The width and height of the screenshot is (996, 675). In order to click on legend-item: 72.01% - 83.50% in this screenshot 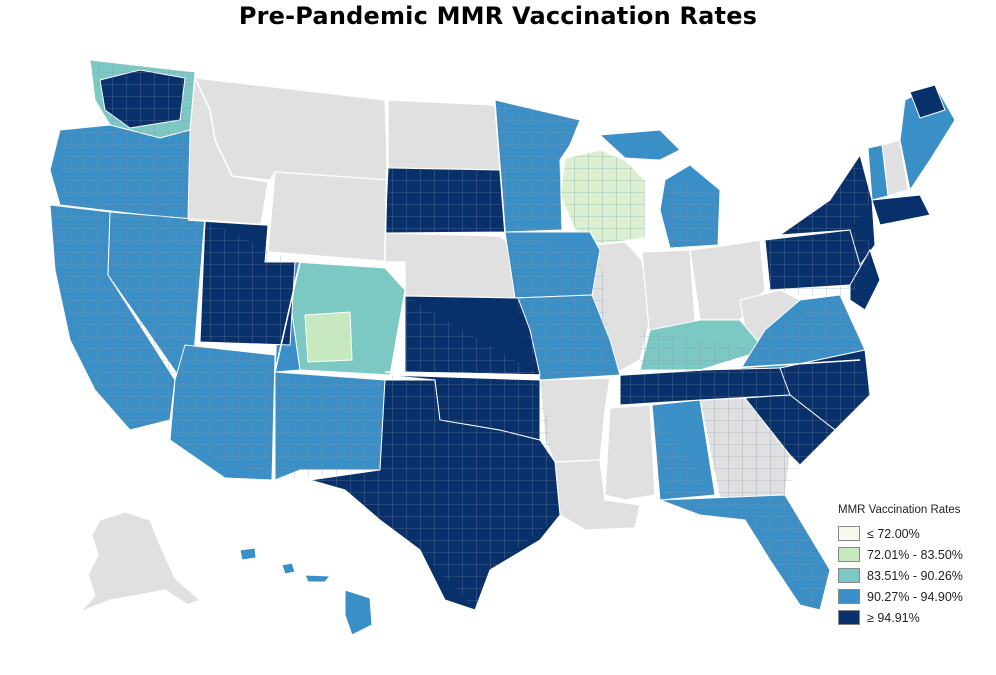, I will do `click(913, 554)`.